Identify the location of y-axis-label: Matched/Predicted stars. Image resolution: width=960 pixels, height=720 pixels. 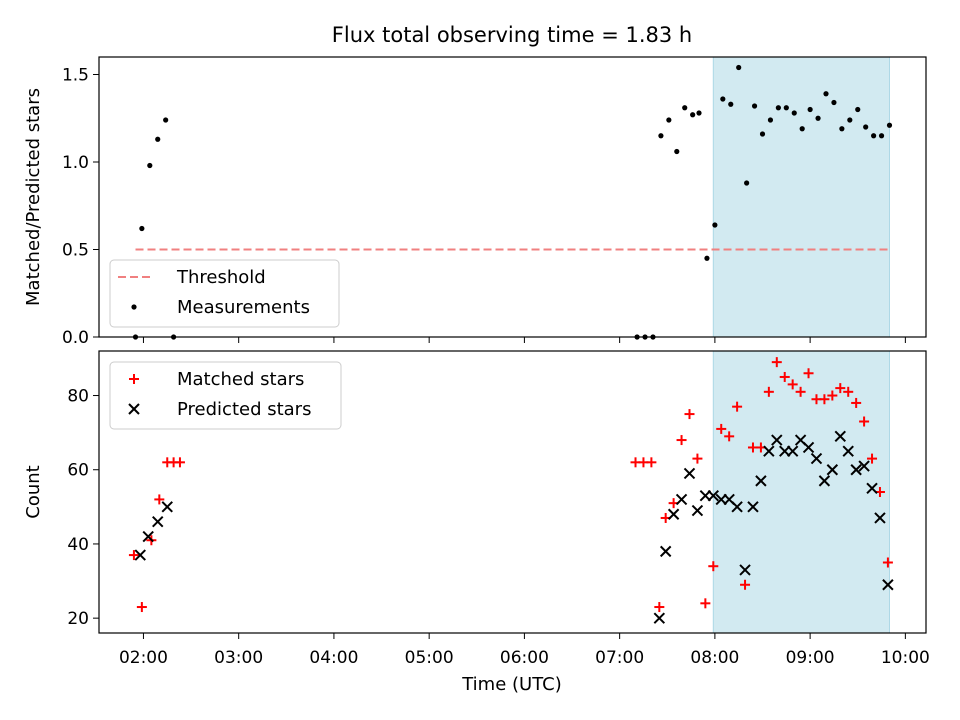
(33, 197).